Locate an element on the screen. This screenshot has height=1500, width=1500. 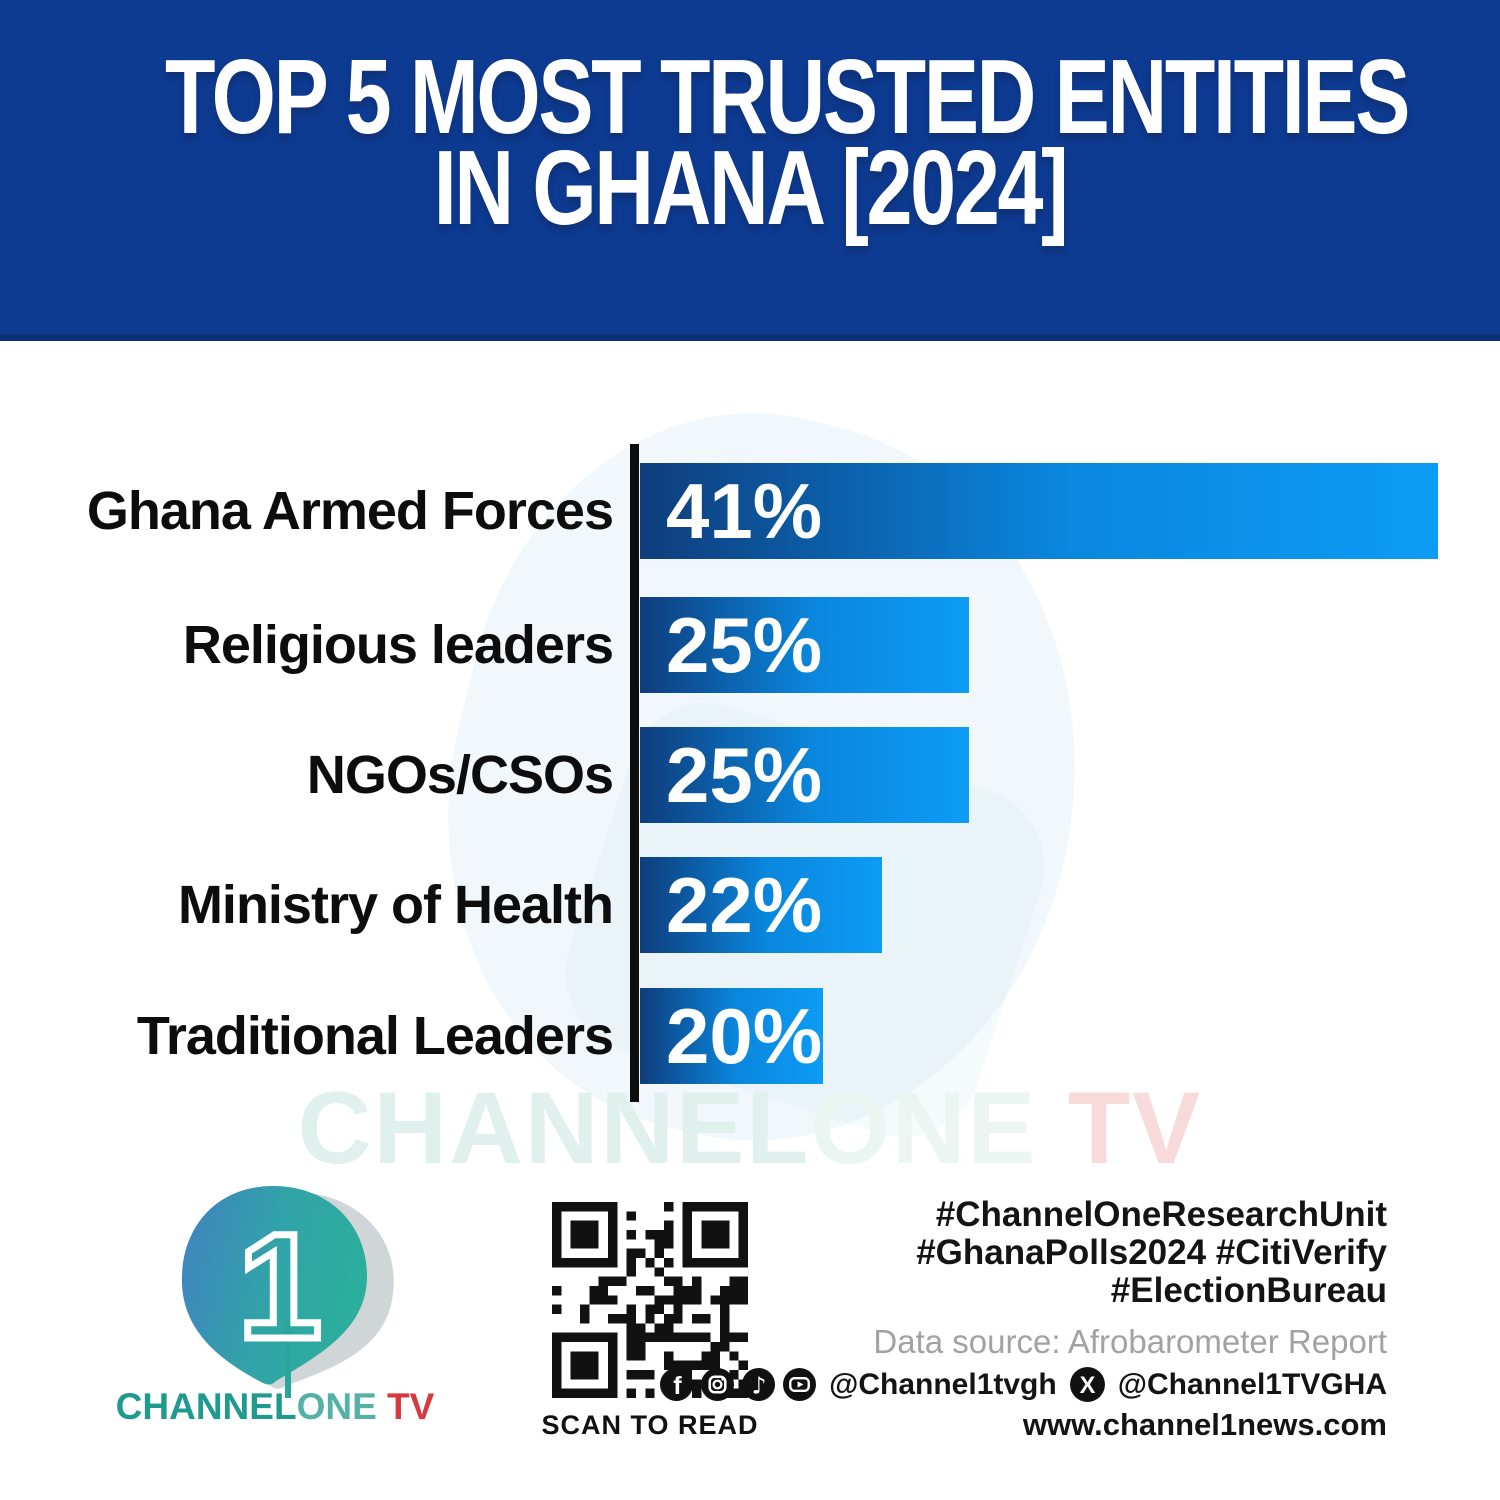
data-source: Data source: Afrobarometer Report is located at coordinates (1130, 1341).